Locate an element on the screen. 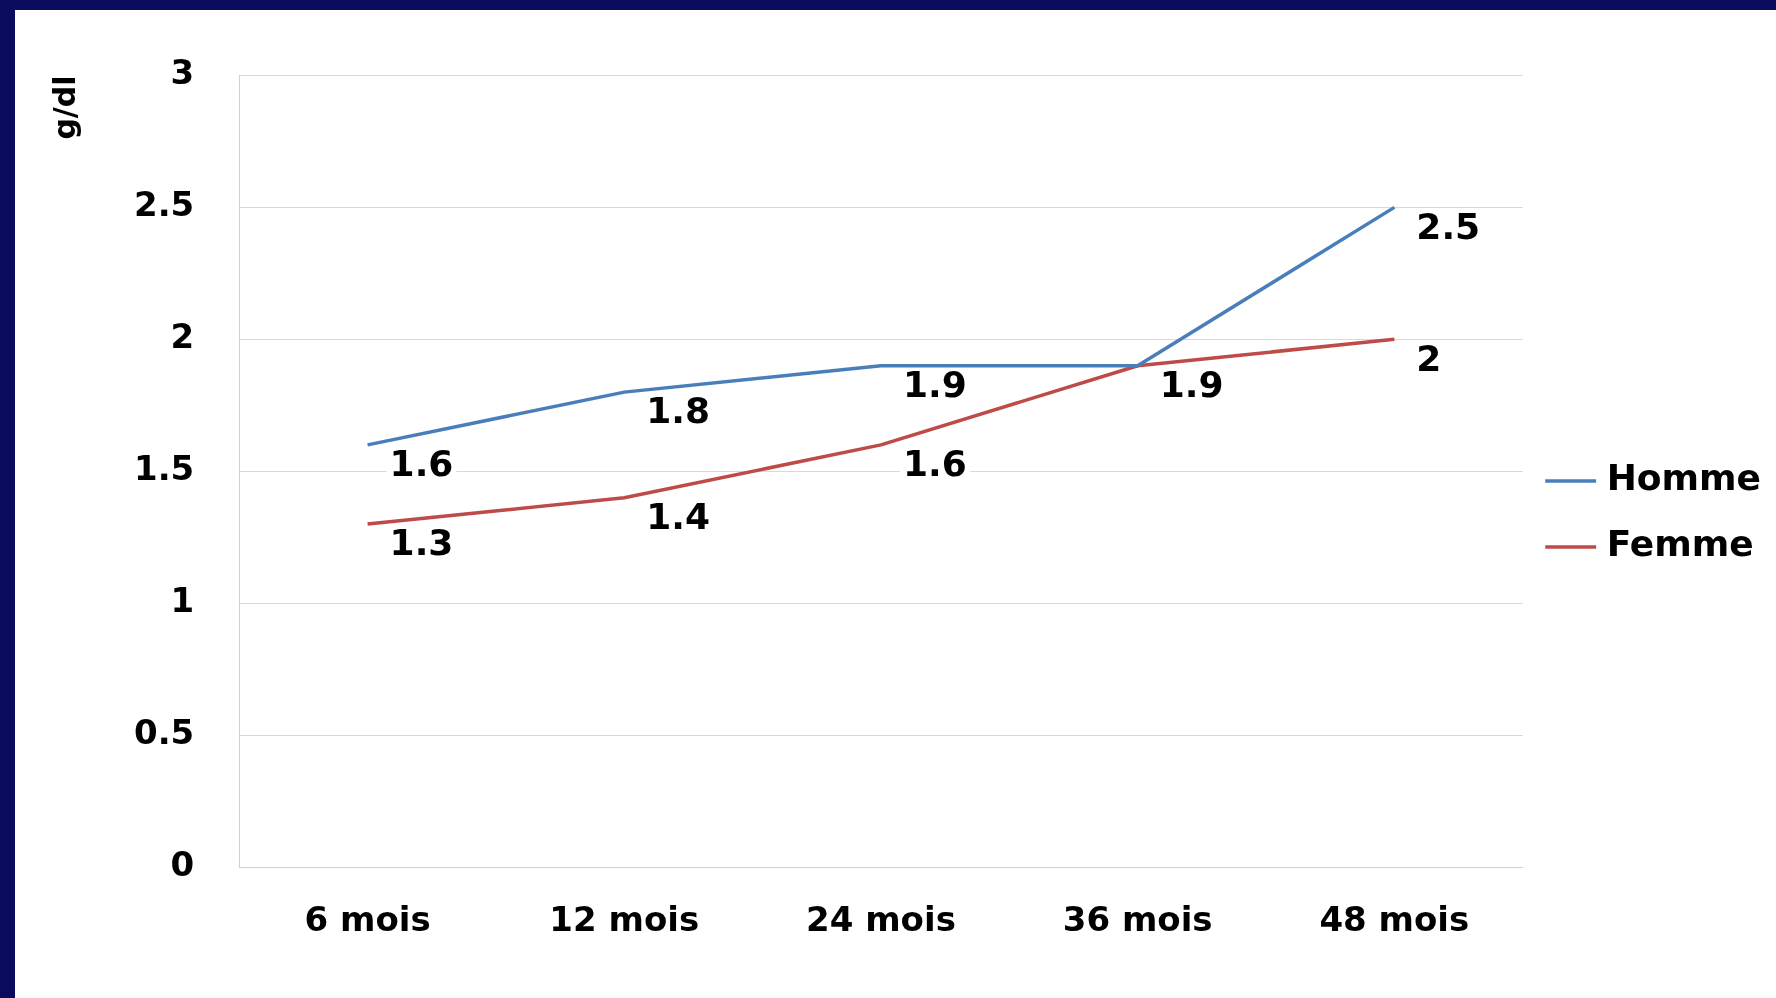  data-label: 1.4 is located at coordinates (678, 517).